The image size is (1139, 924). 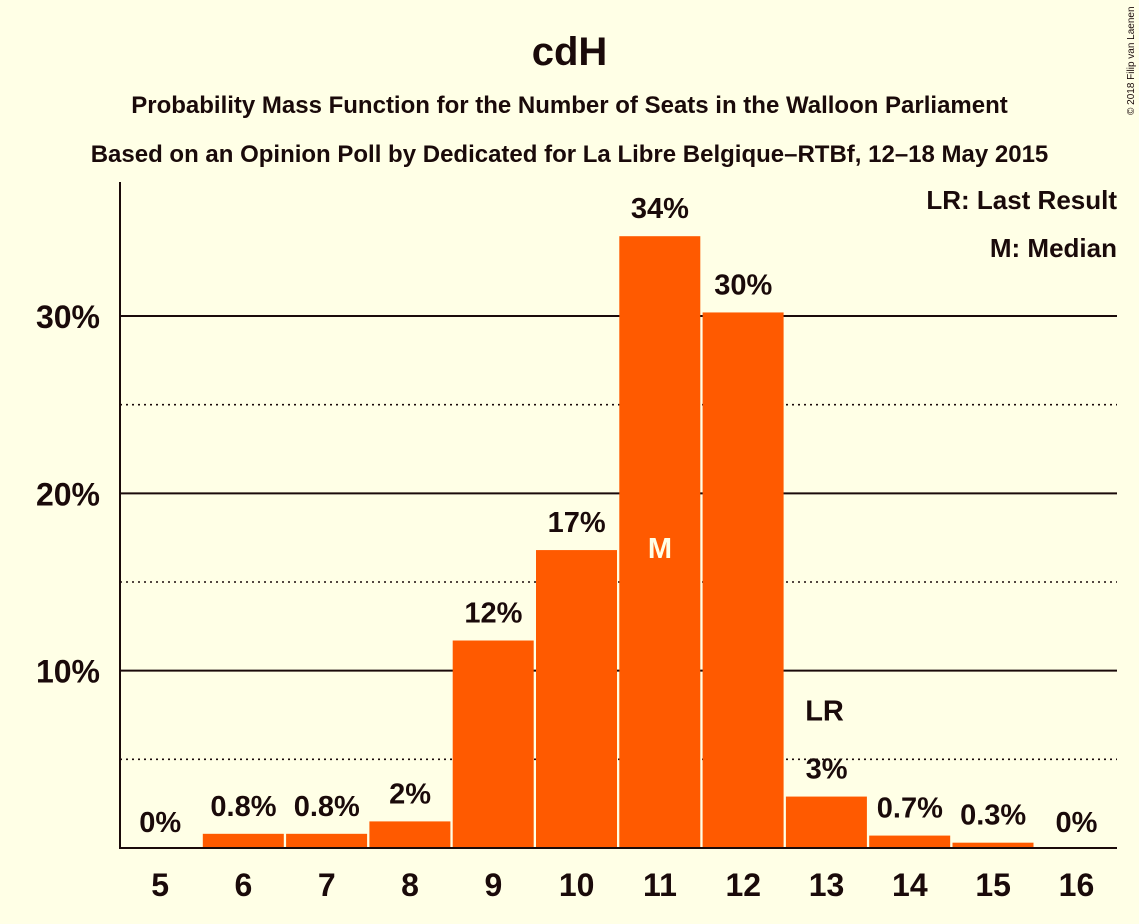 What do you see at coordinates (910, 885) in the screenshot?
I see `x-tick-label-14: 14` at bounding box center [910, 885].